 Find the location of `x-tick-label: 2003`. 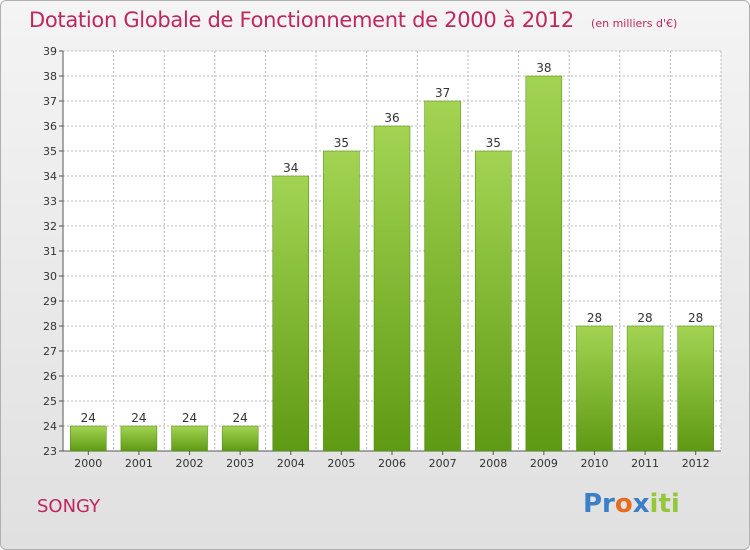

x-tick-label: 2003 is located at coordinates (240, 463).